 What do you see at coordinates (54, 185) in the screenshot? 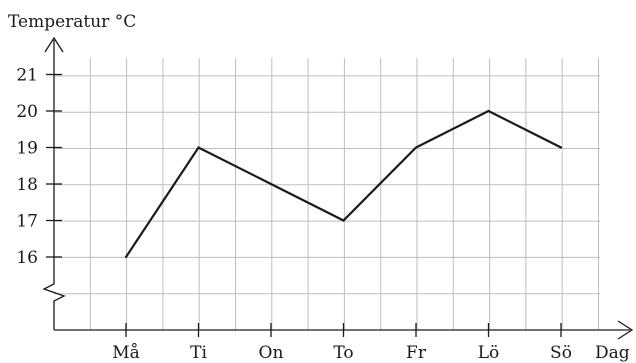
I see `y-axis` at bounding box center [54, 185].